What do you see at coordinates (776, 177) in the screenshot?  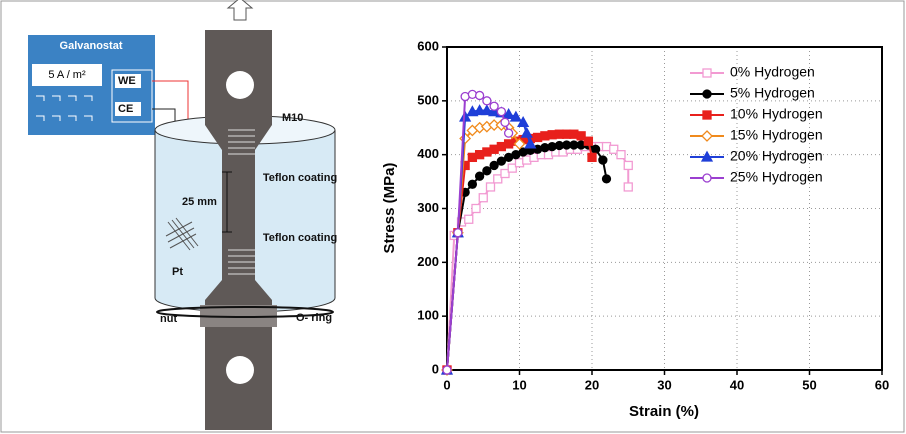 I see `legend-label: 25% Hydrogen` at bounding box center [776, 177].